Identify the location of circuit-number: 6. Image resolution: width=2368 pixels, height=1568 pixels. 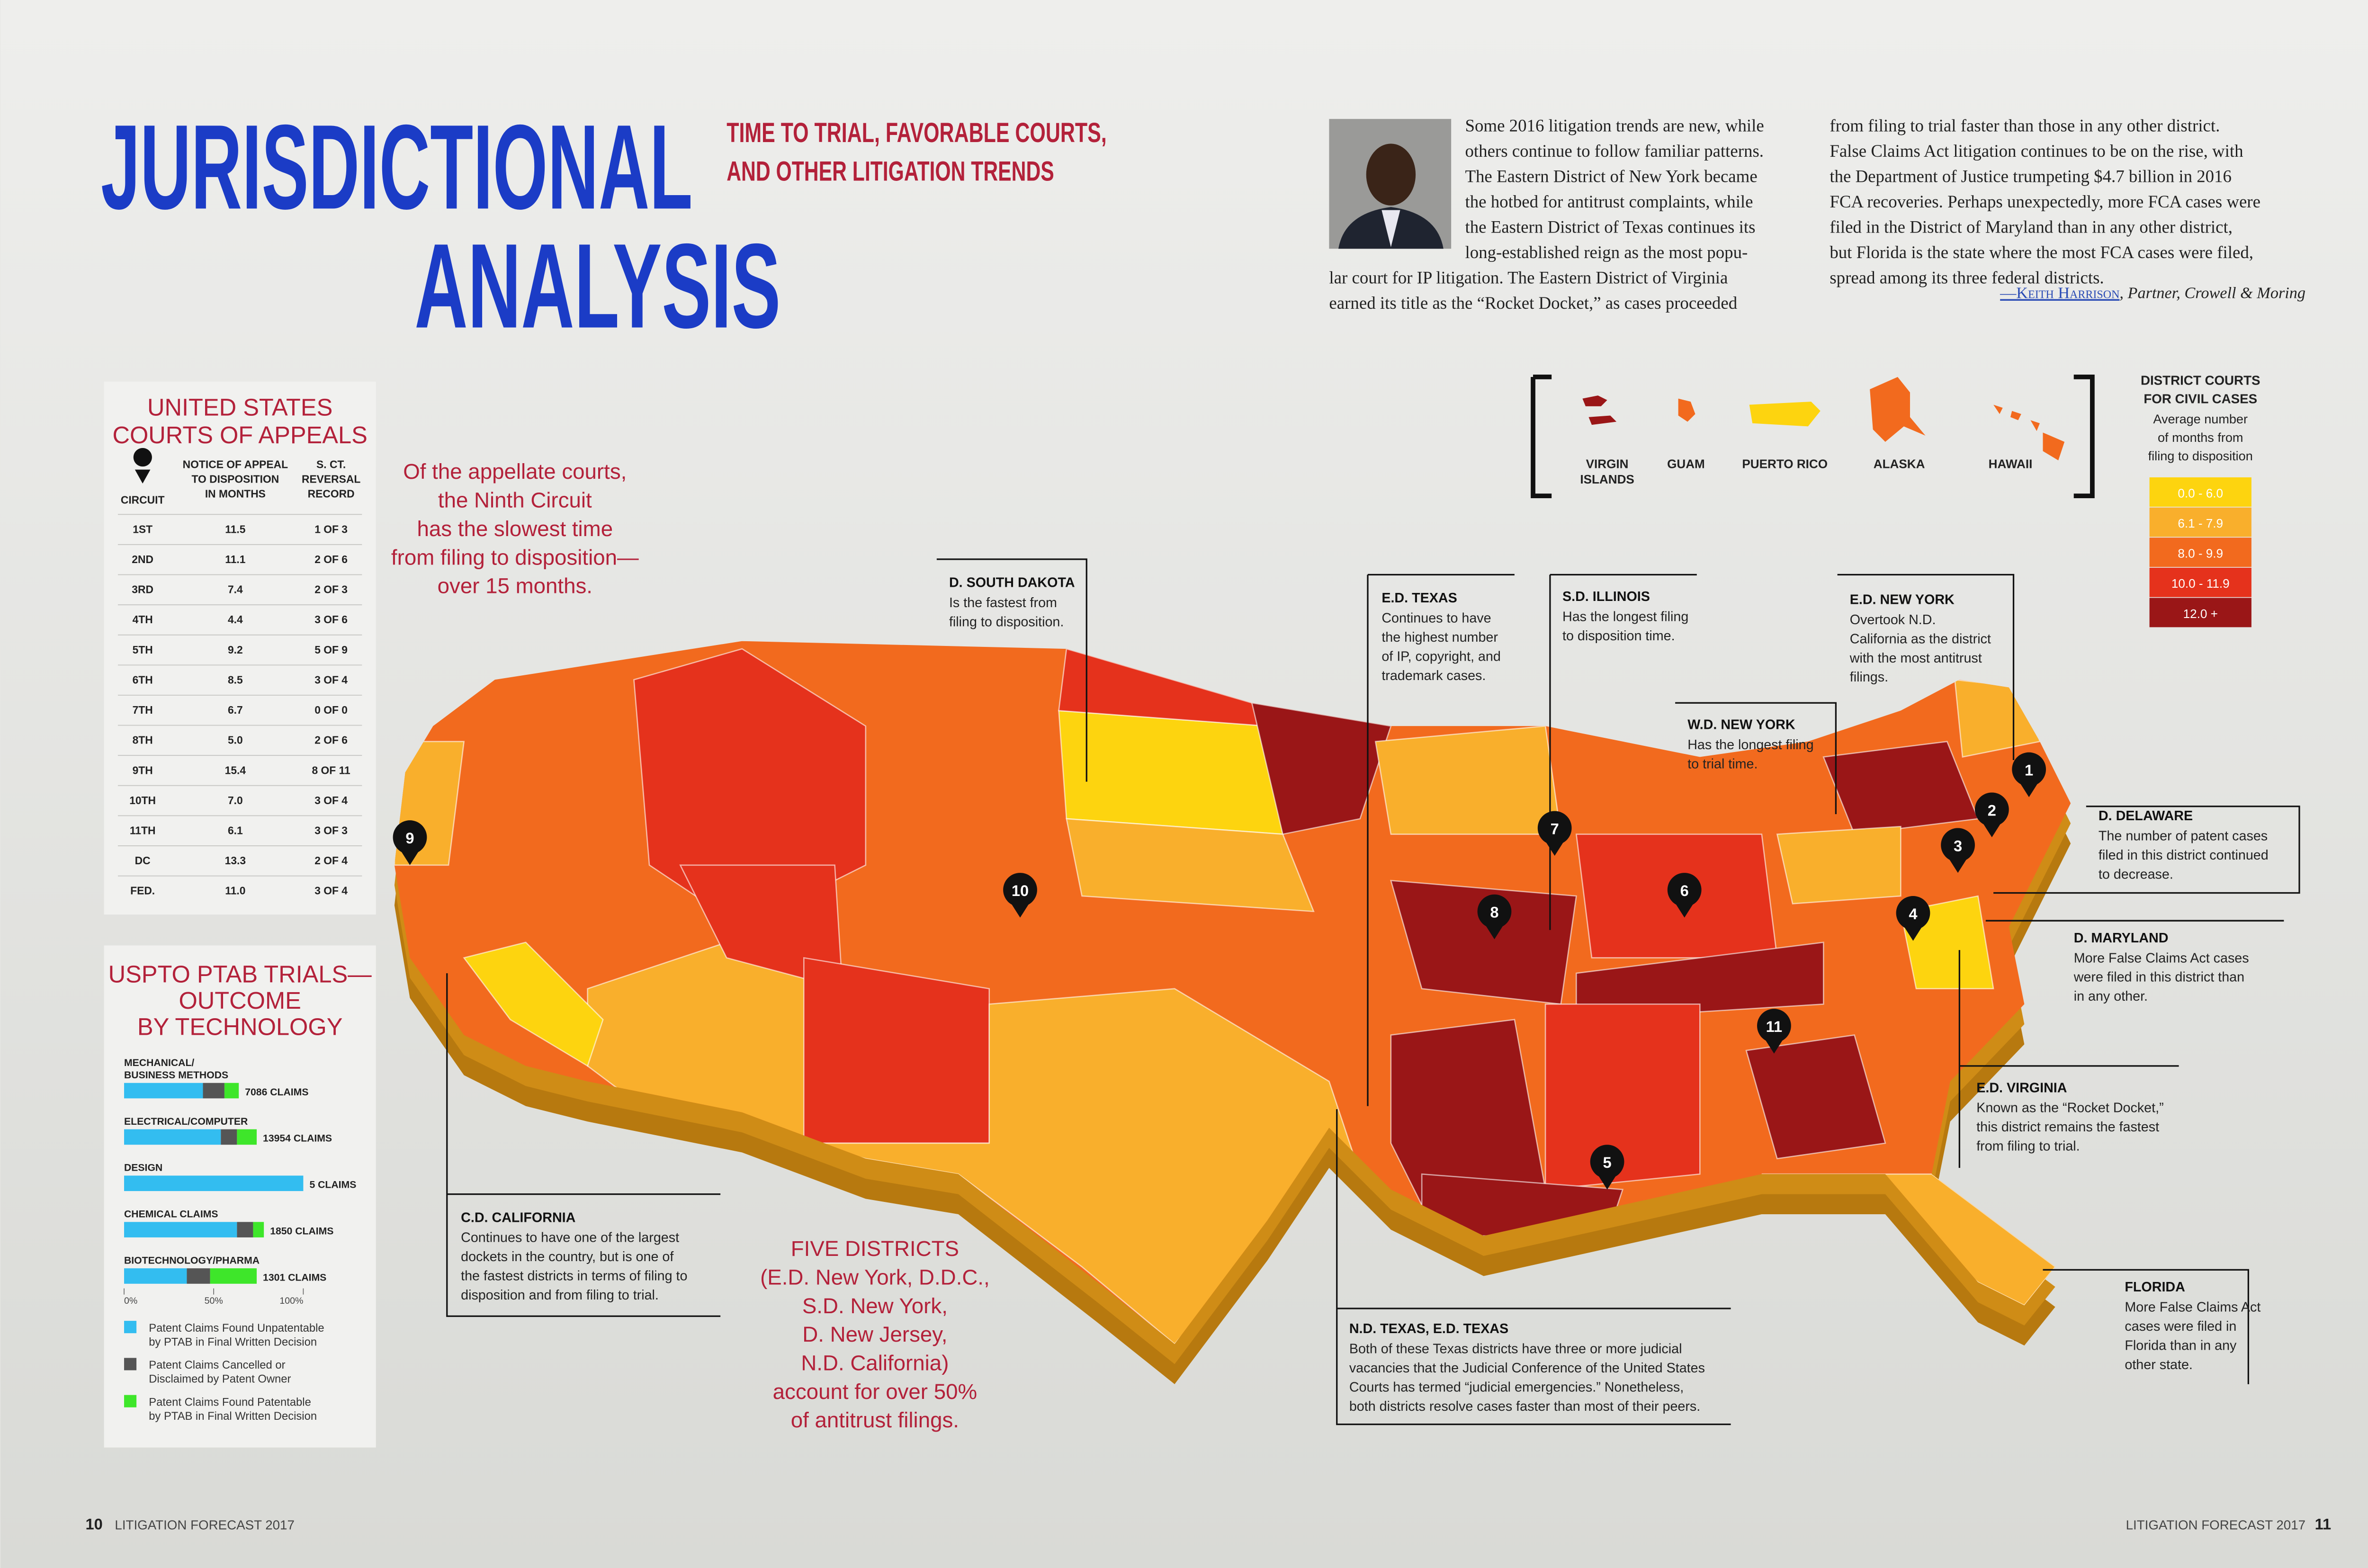
(1684, 890).